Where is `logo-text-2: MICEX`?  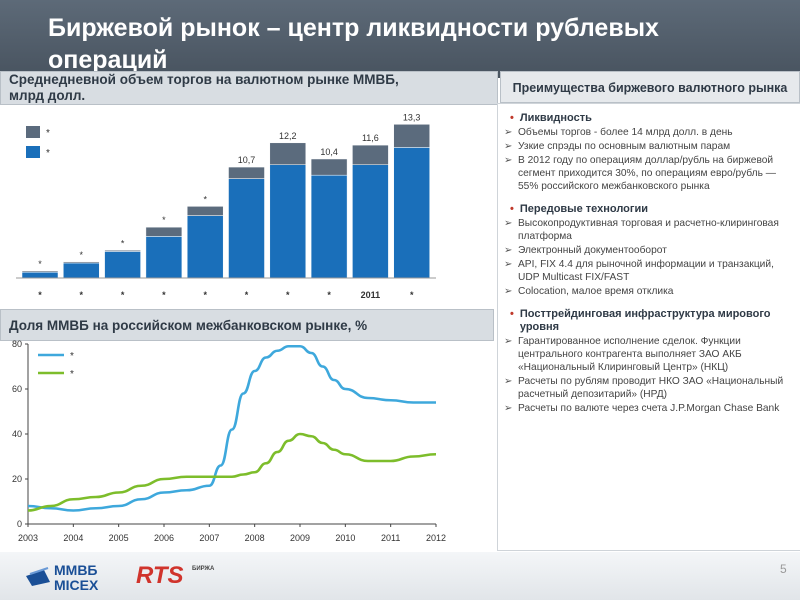 logo-text-2: MICEX is located at coordinates (76, 585).